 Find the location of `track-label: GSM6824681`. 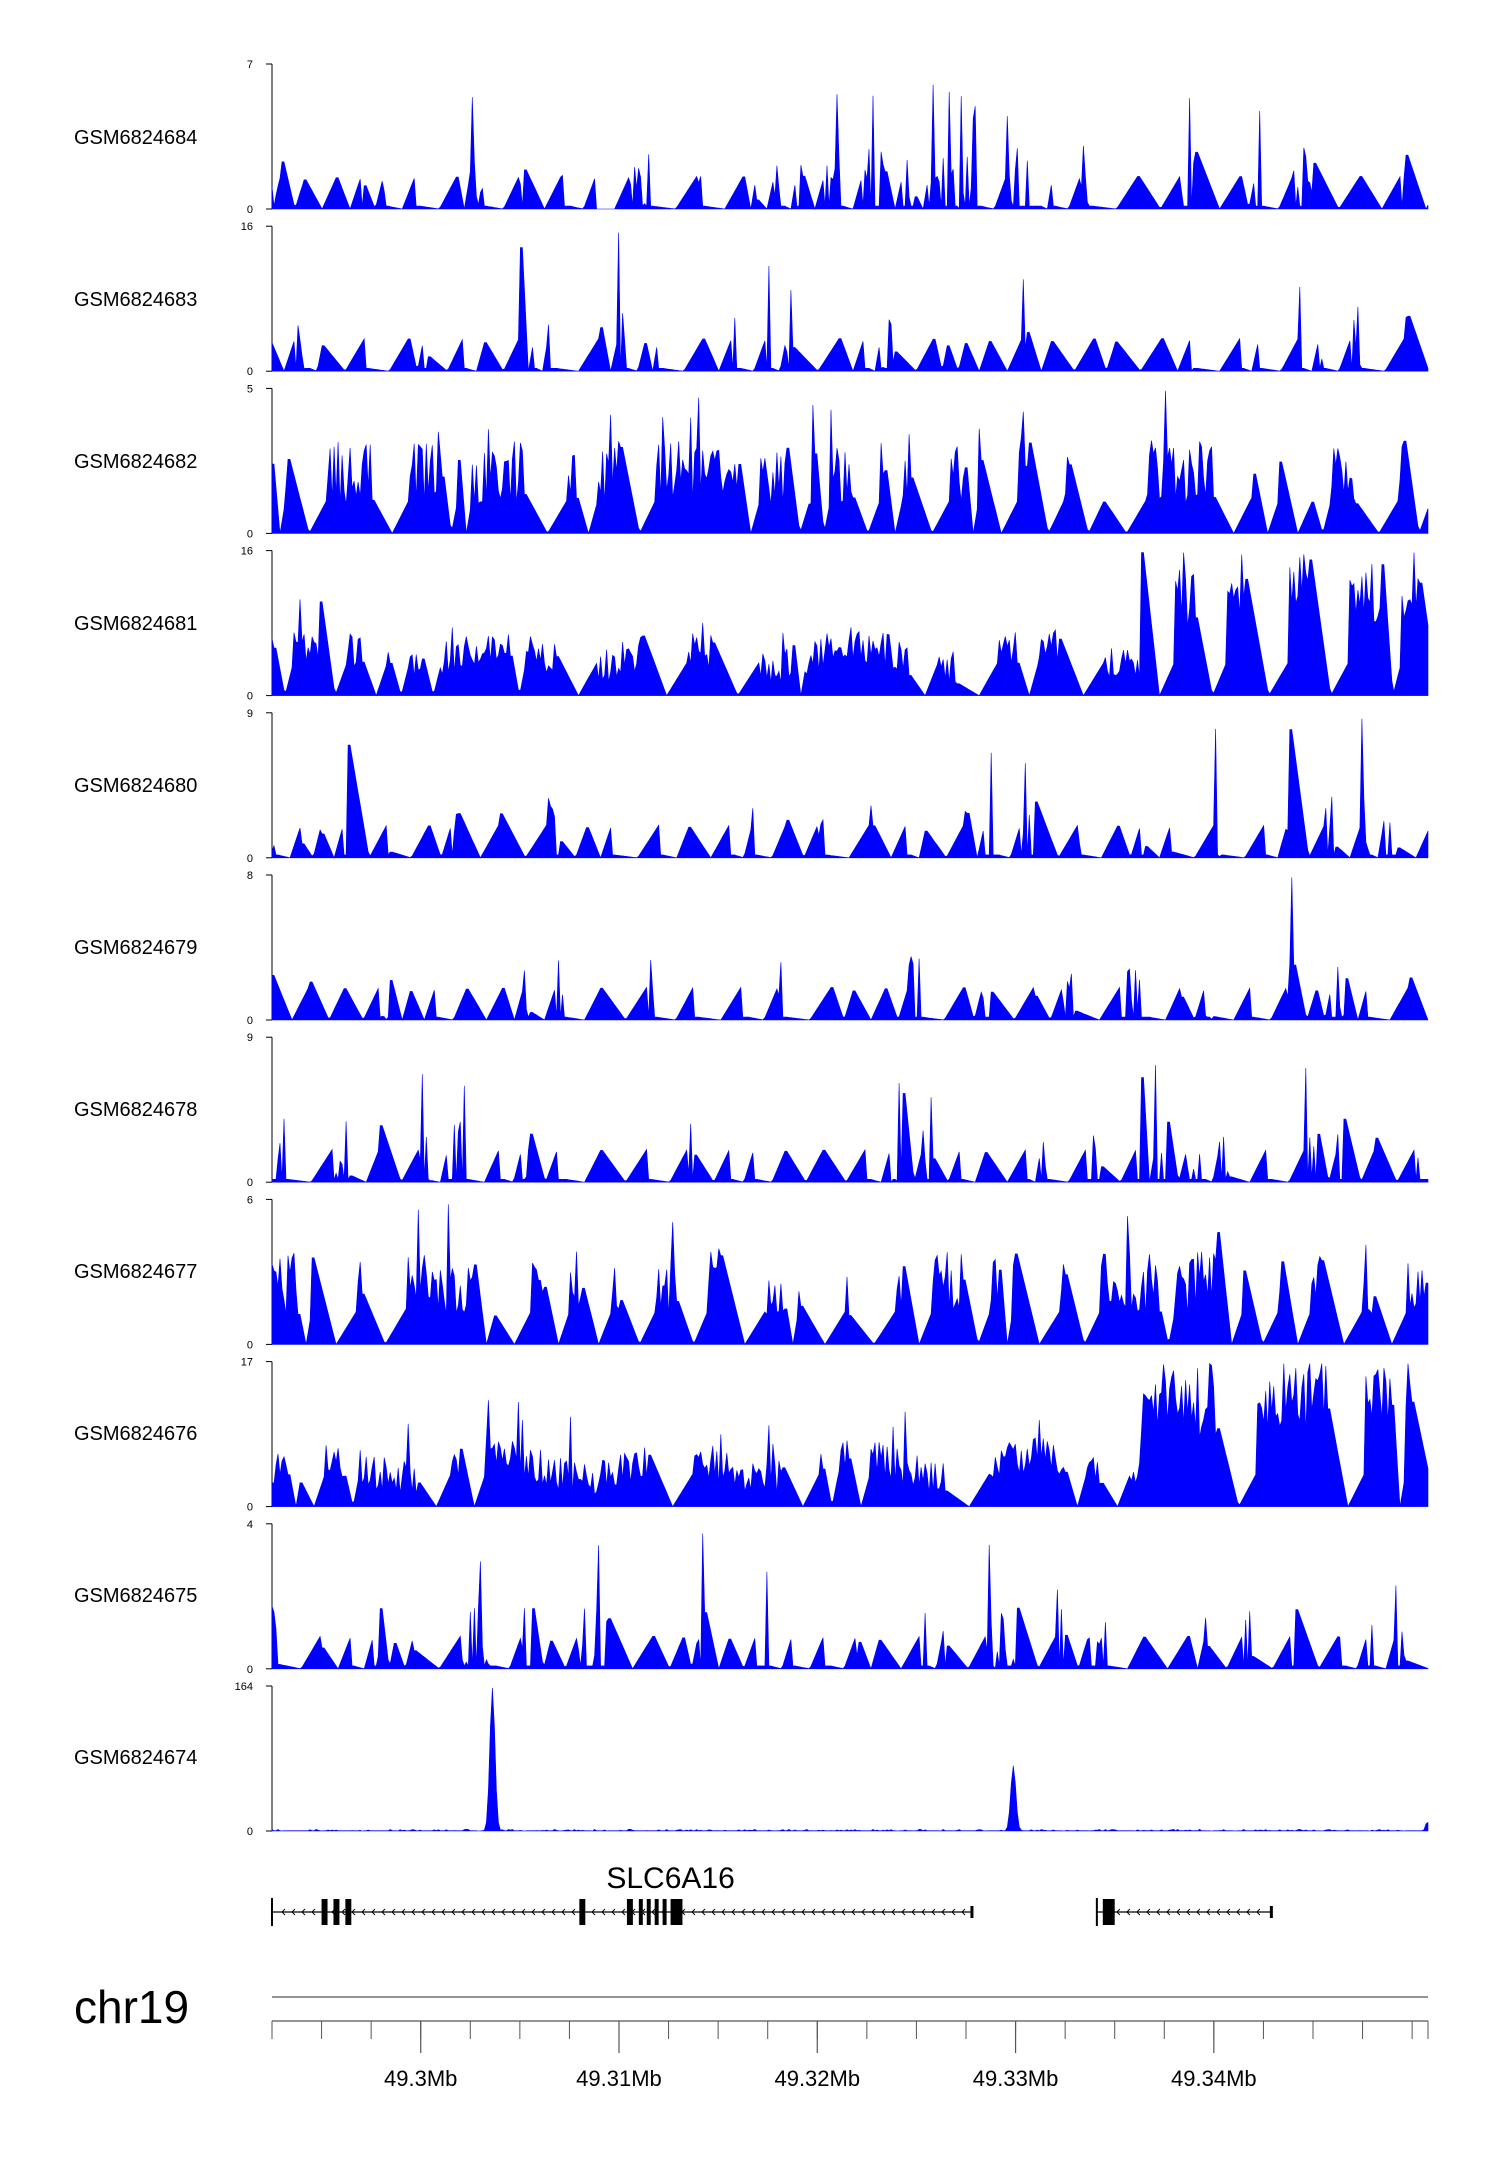

track-label: GSM6824681 is located at coordinates (136, 624).